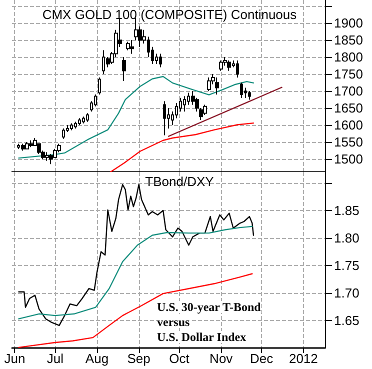  I want to click on x-tick-label: Jun, so click(15, 358).